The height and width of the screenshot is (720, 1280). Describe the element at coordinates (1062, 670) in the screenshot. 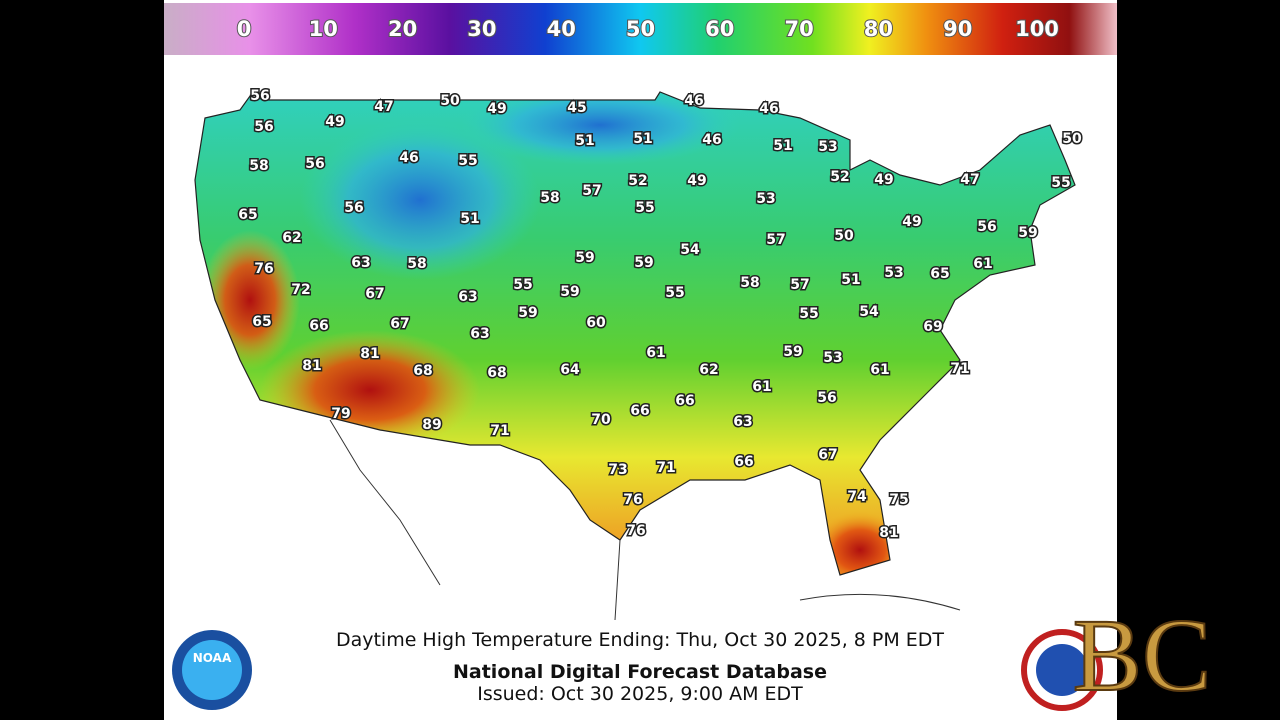

I see `nws-logo` at that location.